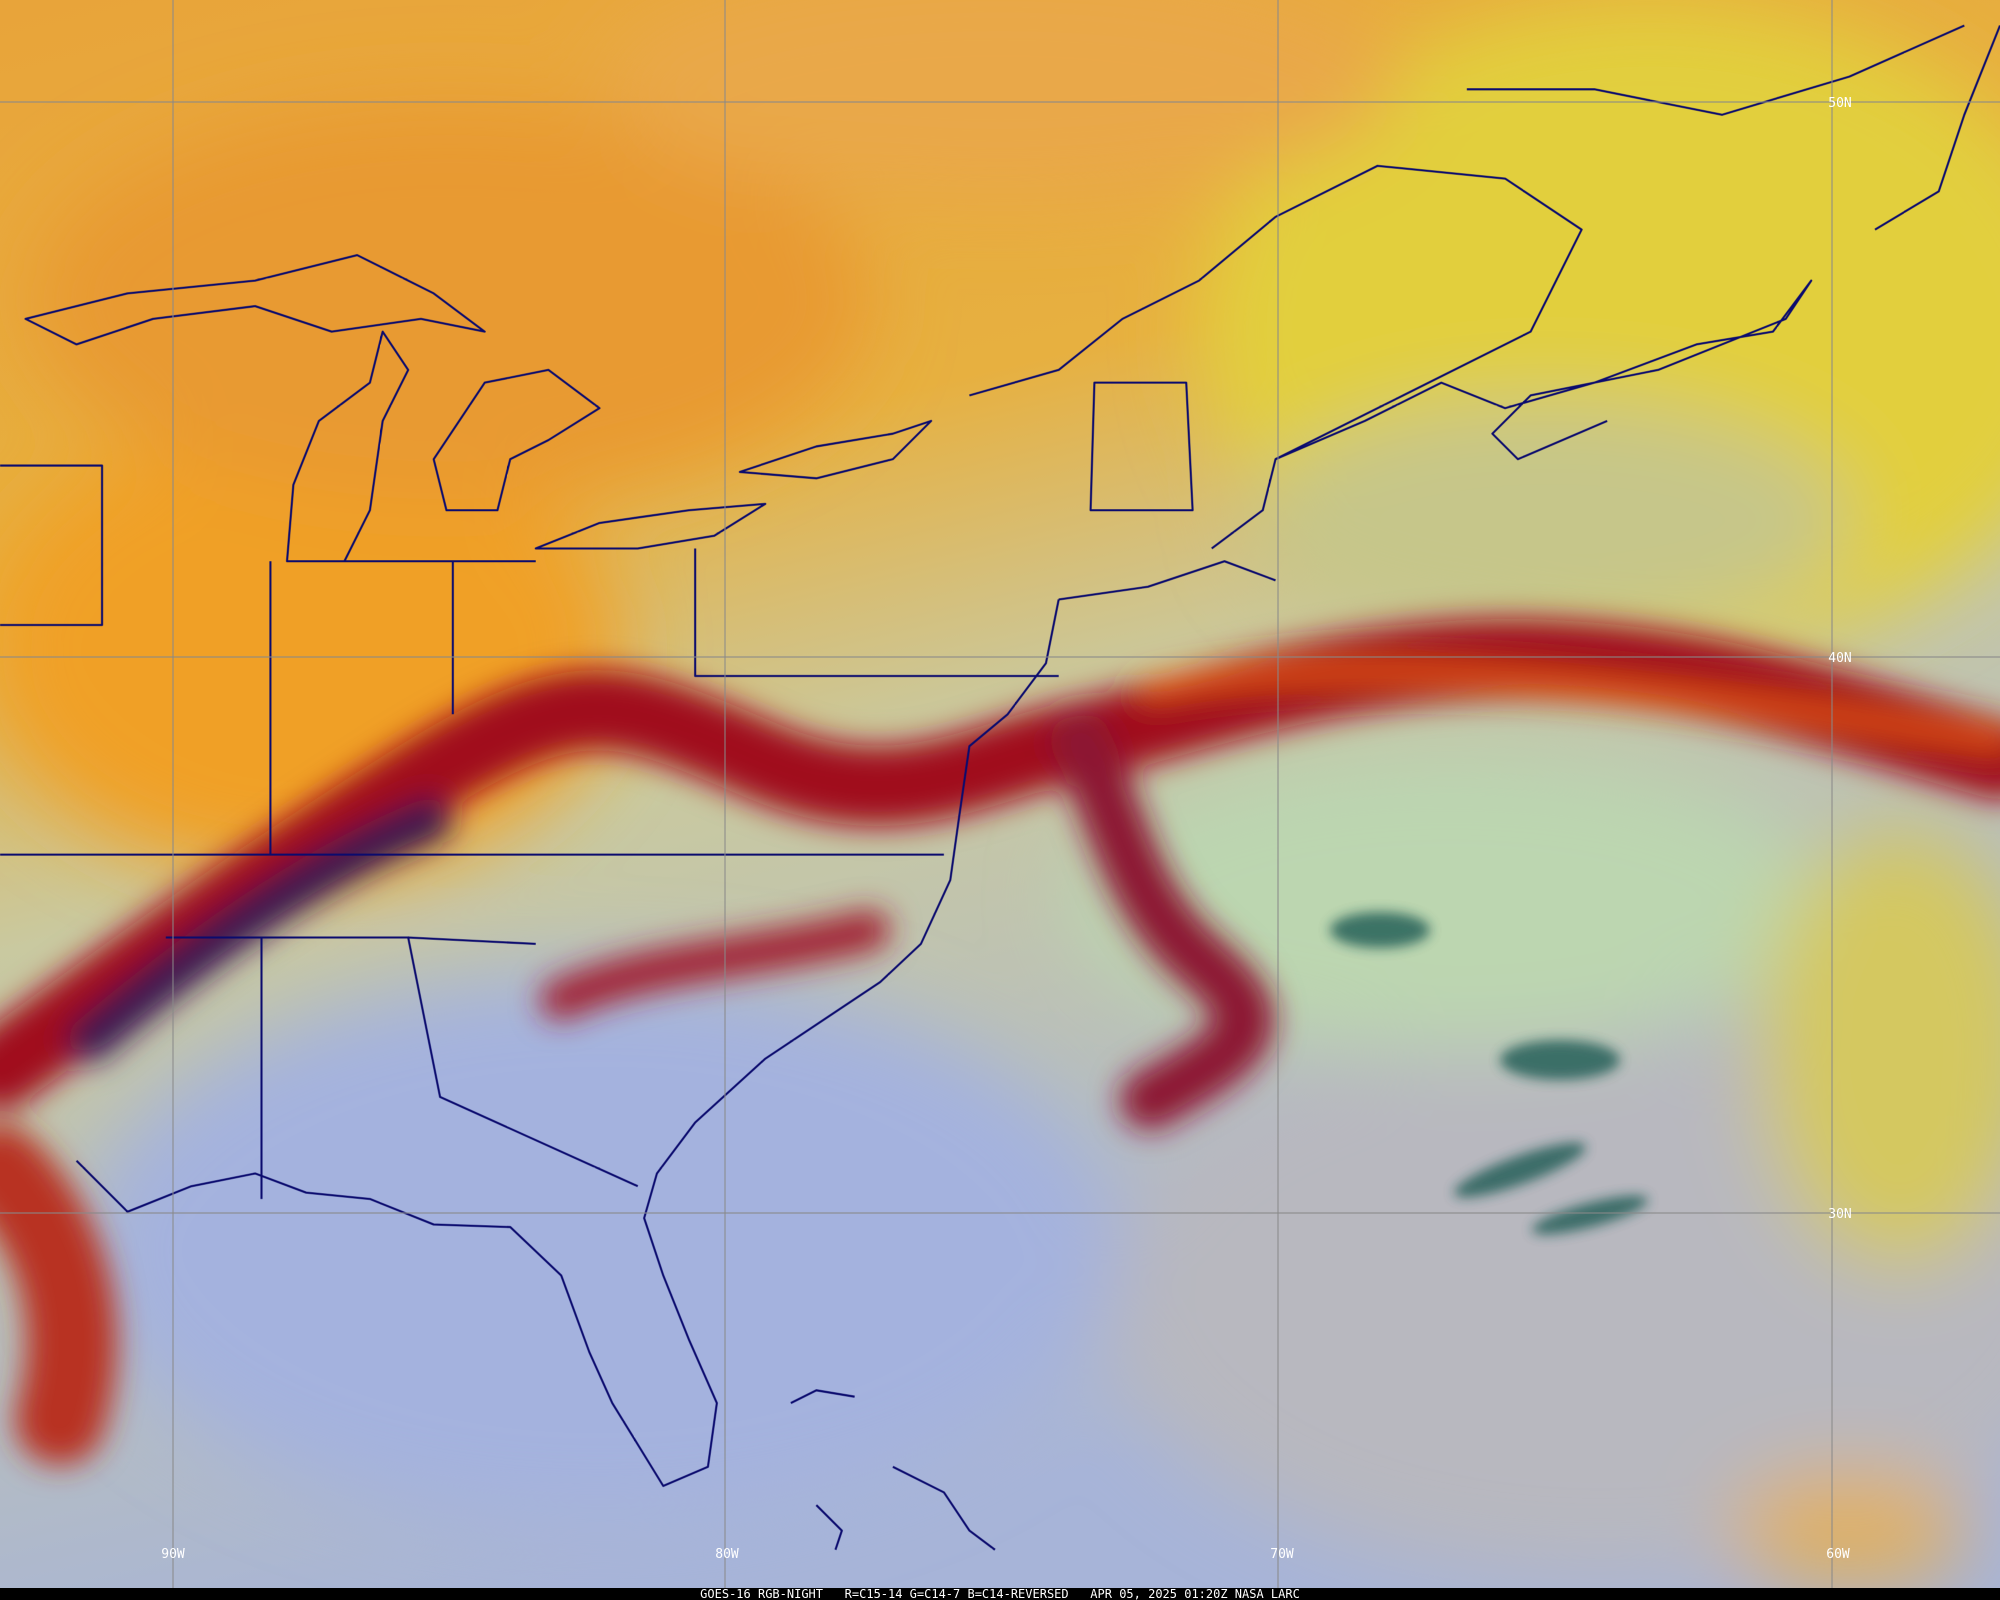 Image resolution: width=2000 pixels, height=1600 pixels. Describe the element at coordinates (1839, 1214) in the screenshot. I see `latitude-label: 30N` at that location.